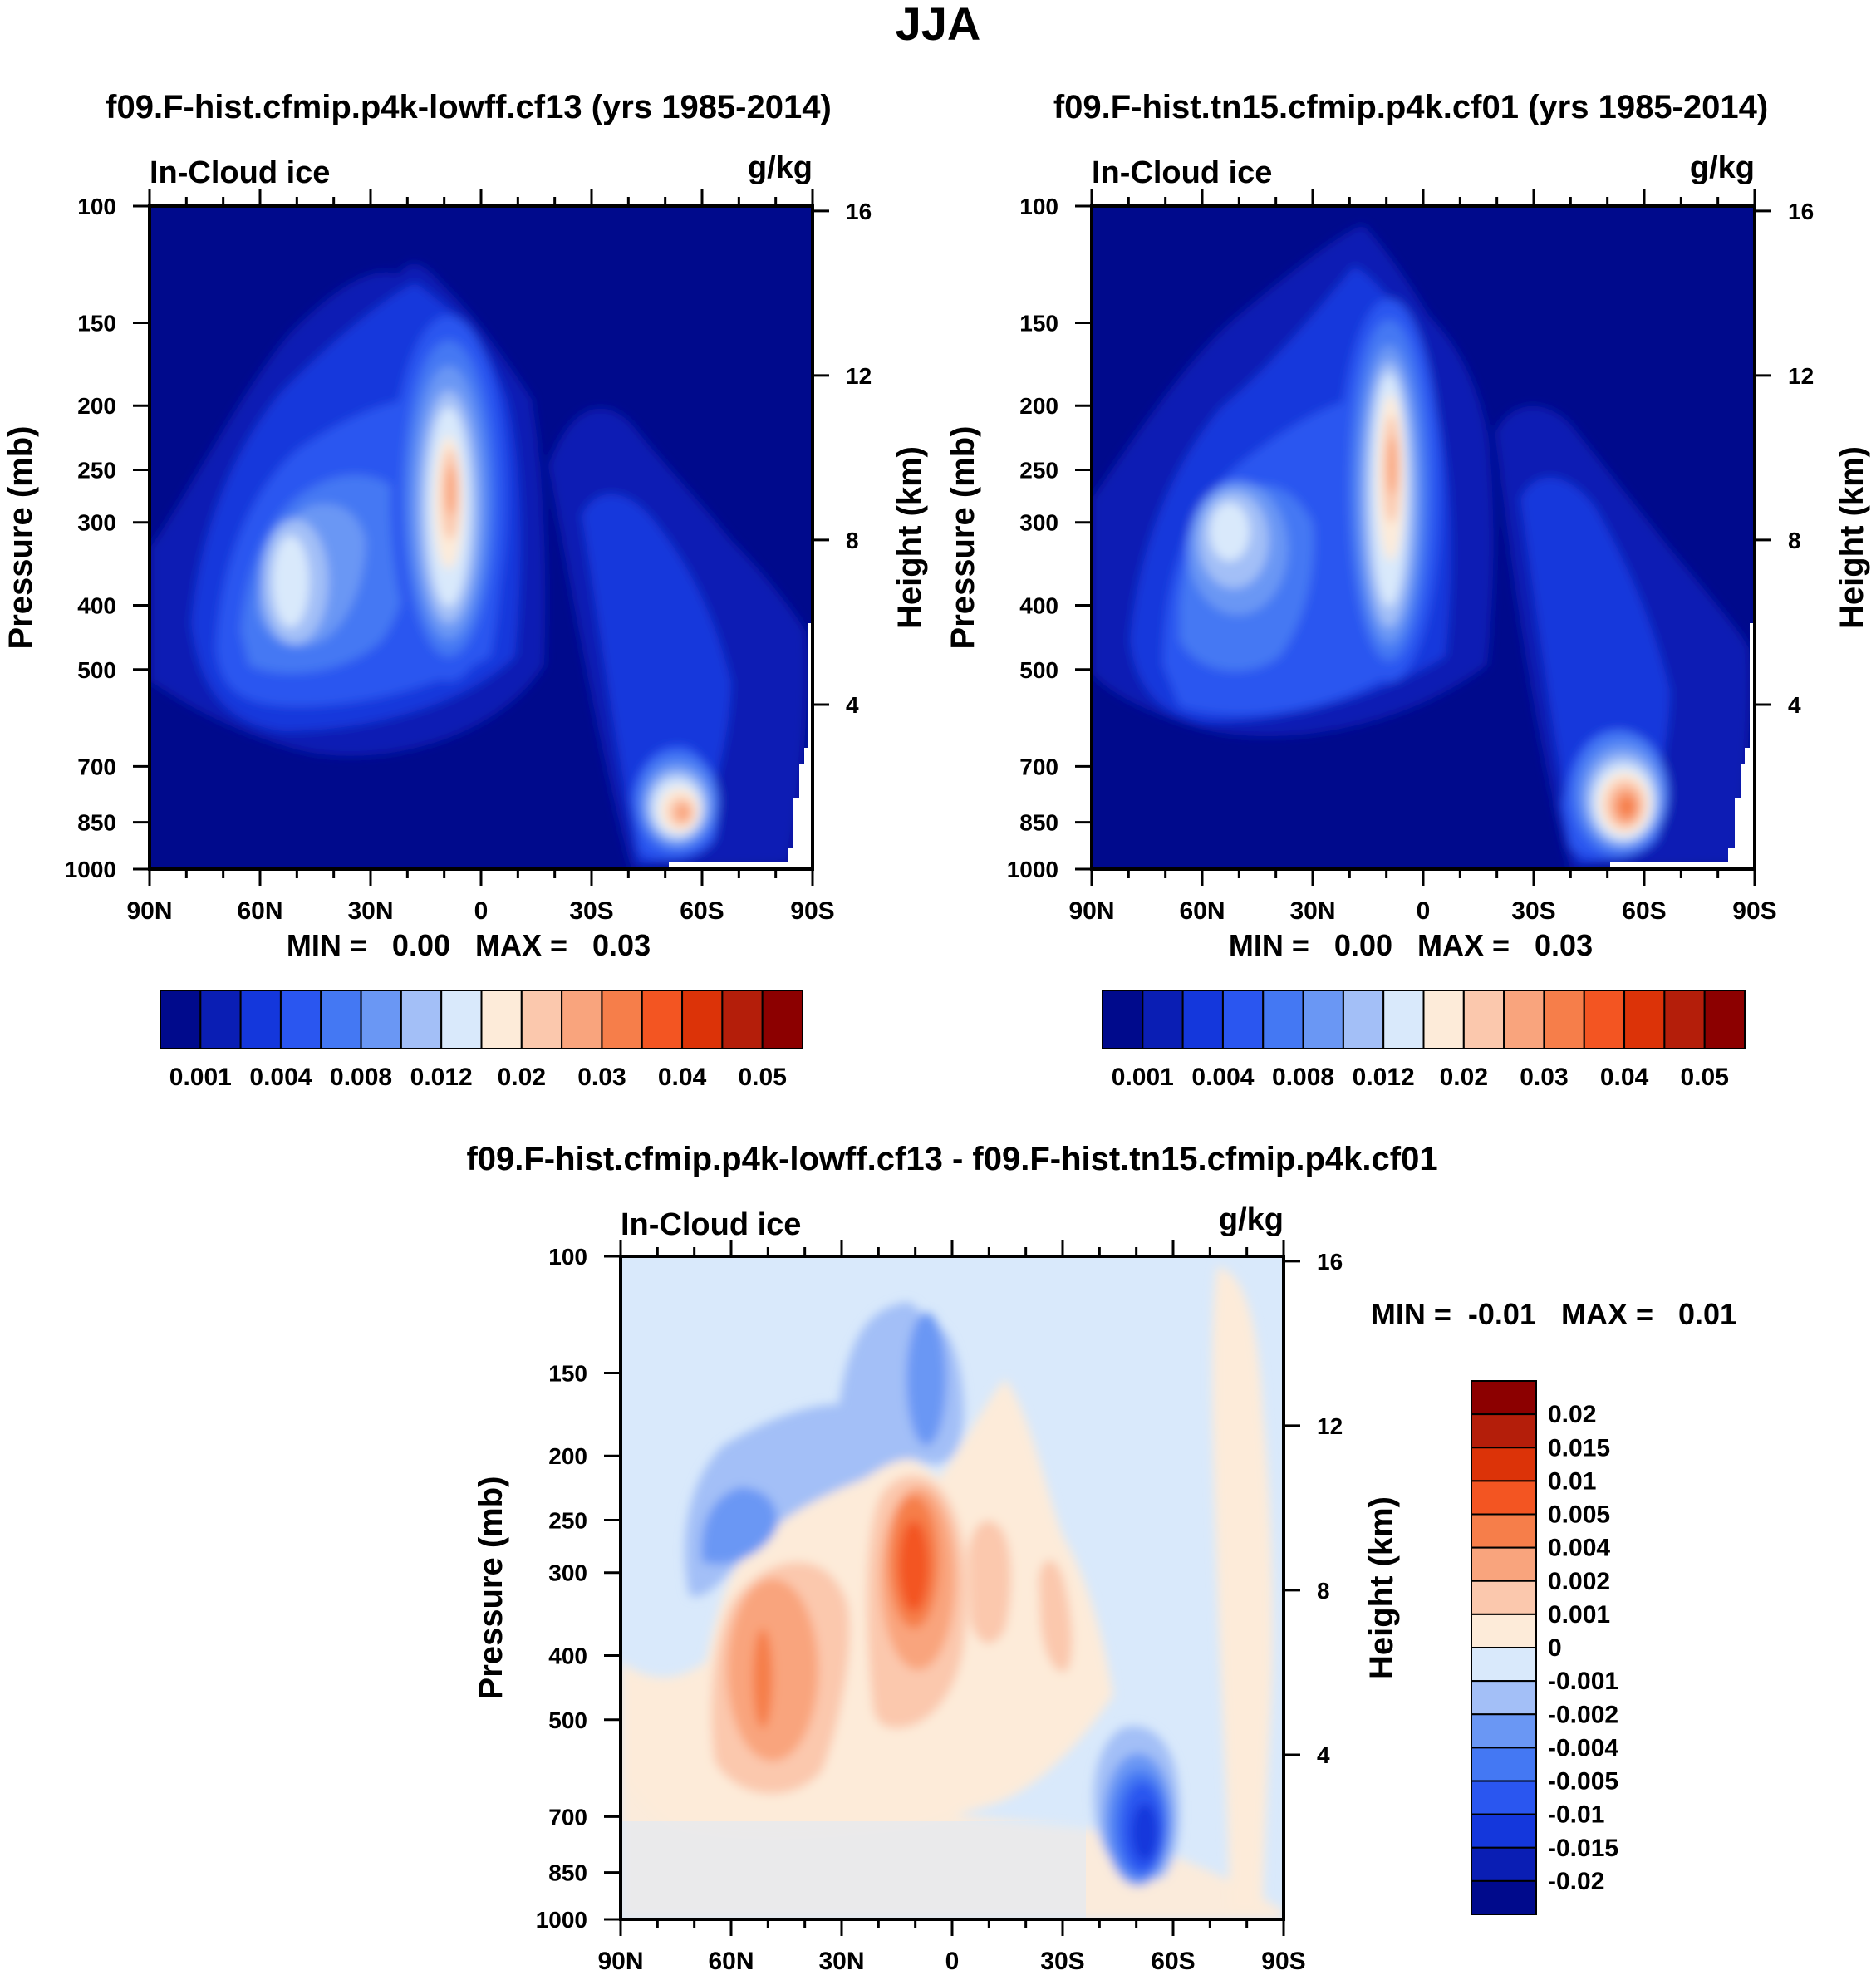  What do you see at coordinates (762, 1077) in the screenshot?
I see `panel-a-colorbar-label: 0.05` at bounding box center [762, 1077].